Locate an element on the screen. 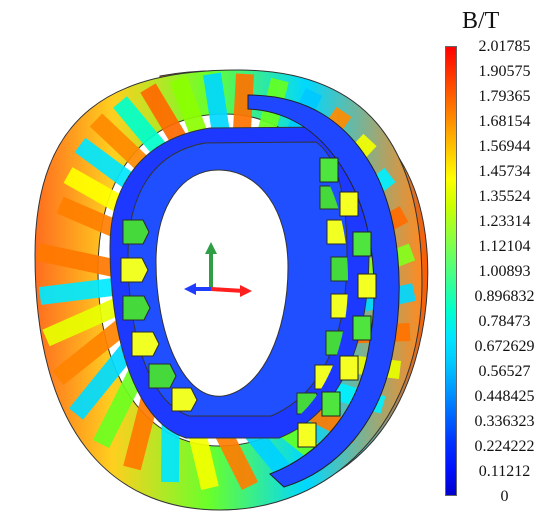 The height and width of the screenshot is (525, 550). legend-value: 1.12104 is located at coordinates (504, 246).